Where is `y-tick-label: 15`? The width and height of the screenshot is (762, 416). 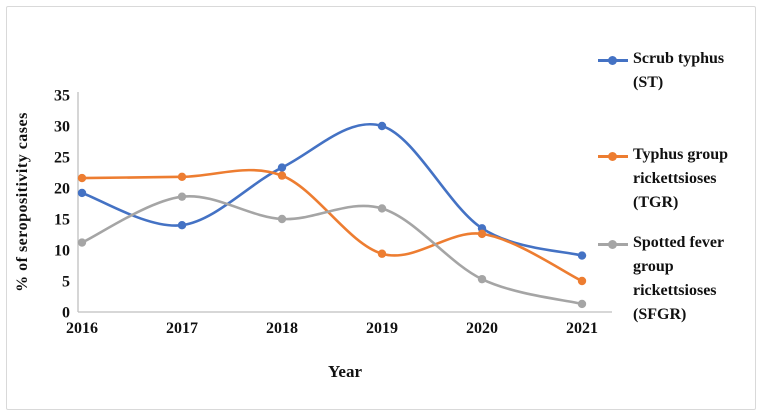
y-tick-label: 15 is located at coordinates (62, 220).